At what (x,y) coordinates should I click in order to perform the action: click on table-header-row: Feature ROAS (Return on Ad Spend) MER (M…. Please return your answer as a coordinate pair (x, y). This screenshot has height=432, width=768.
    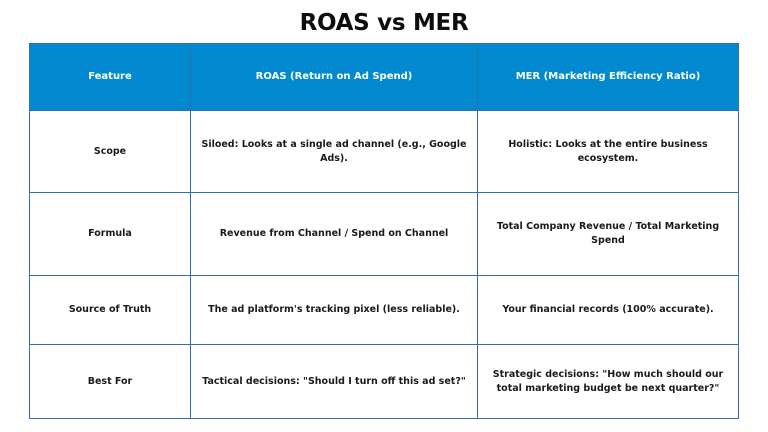
    Looking at the image, I should click on (384, 77).